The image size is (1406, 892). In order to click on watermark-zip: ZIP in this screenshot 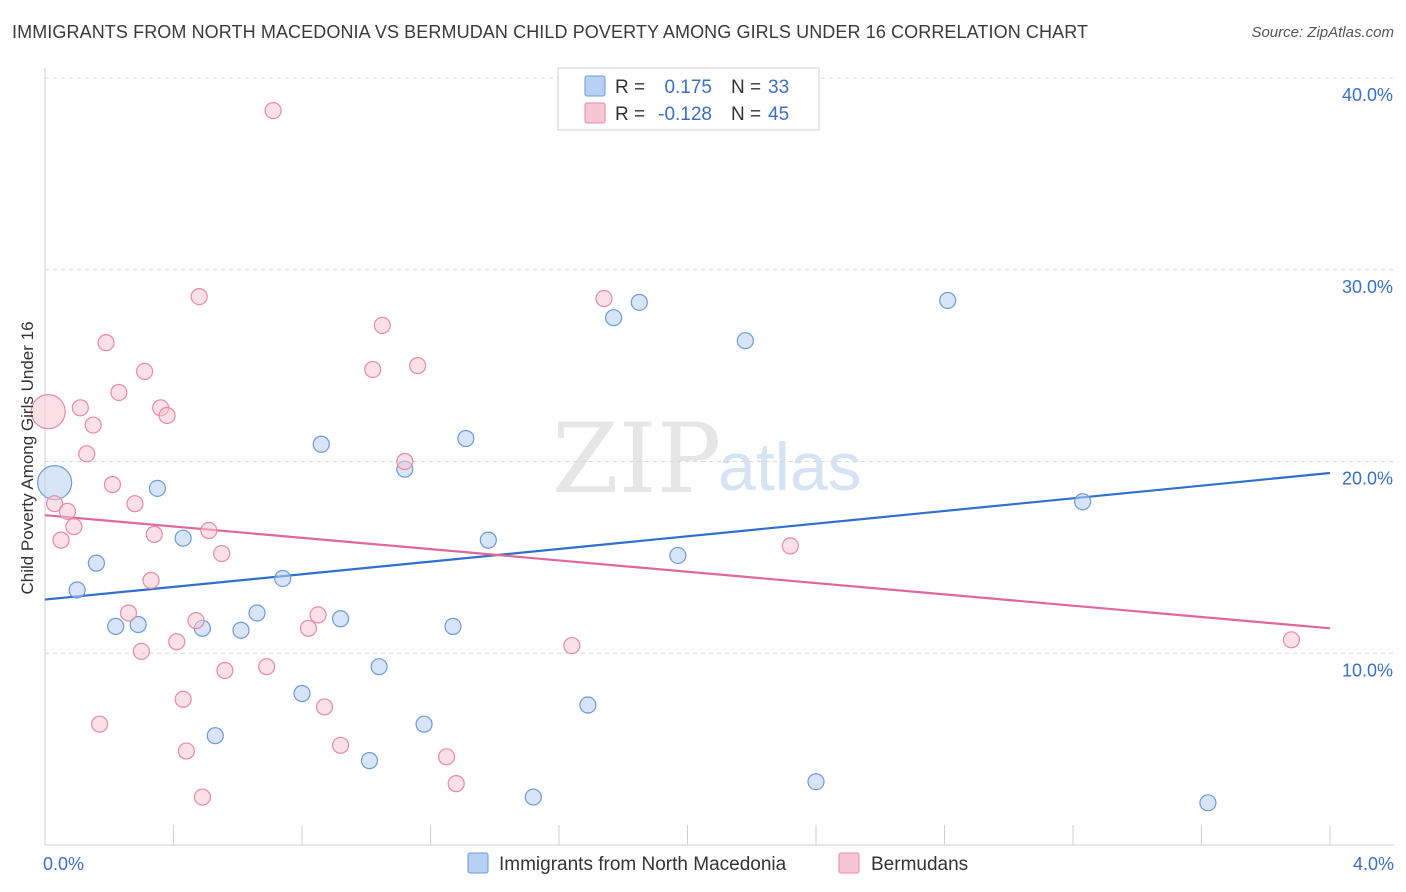, I will do `click(636, 459)`.